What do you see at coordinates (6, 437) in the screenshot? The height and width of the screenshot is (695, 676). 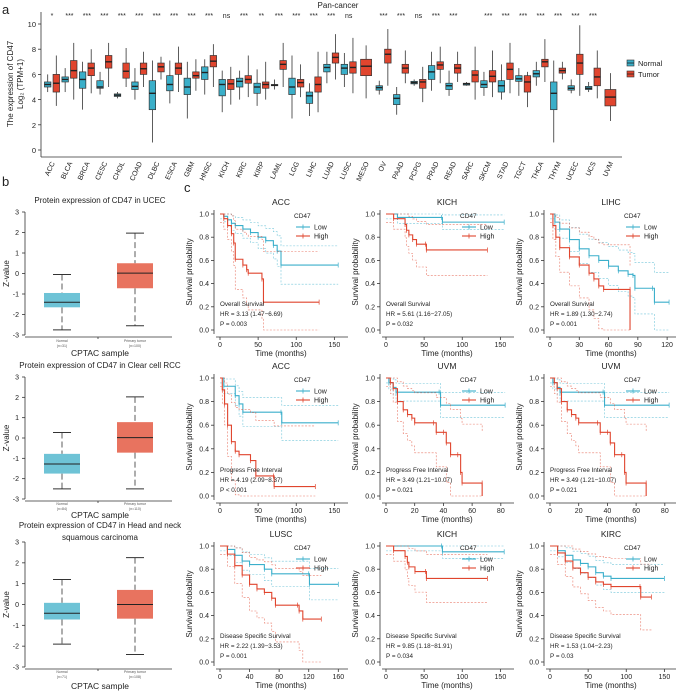 I see `y-axis-label: Z-value` at bounding box center [6, 437].